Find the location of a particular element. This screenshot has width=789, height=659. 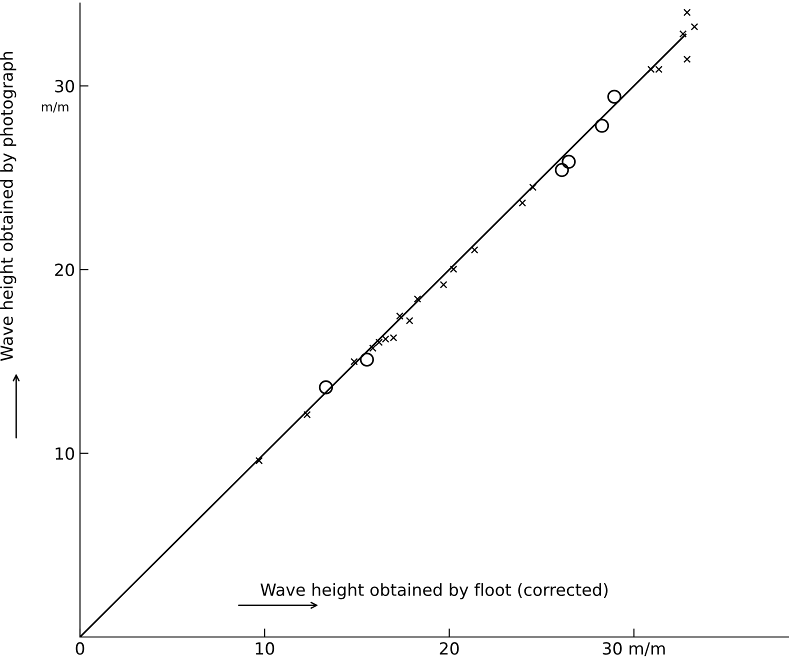

y-axis-title: Wave height obtained by photograph is located at coordinates (8, 206).